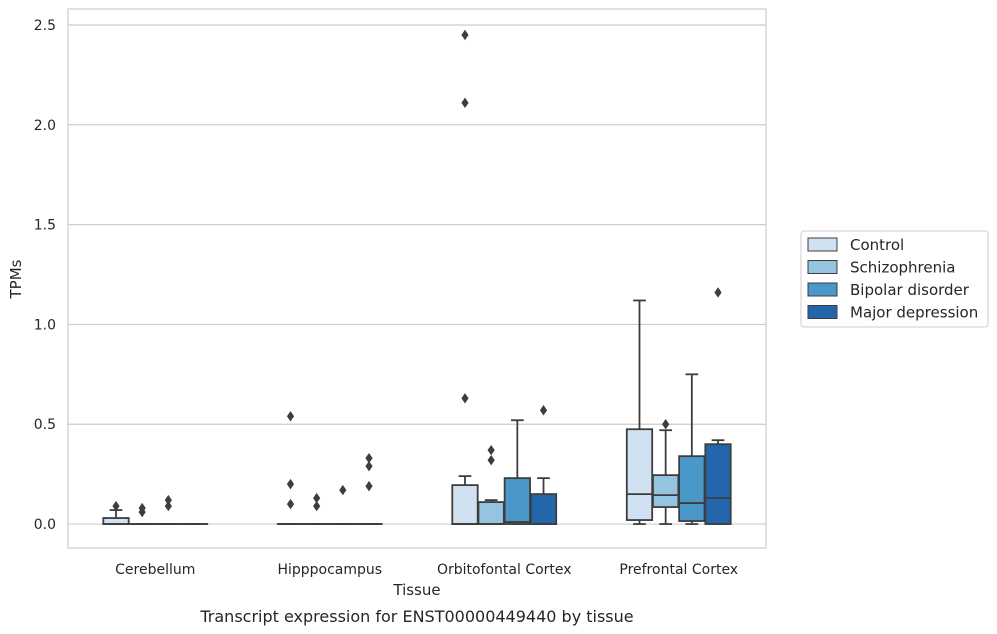 The width and height of the screenshot is (997, 634). What do you see at coordinates (45, 325) in the screenshot?
I see `y-tick-label: 1.0` at bounding box center [45, 325].